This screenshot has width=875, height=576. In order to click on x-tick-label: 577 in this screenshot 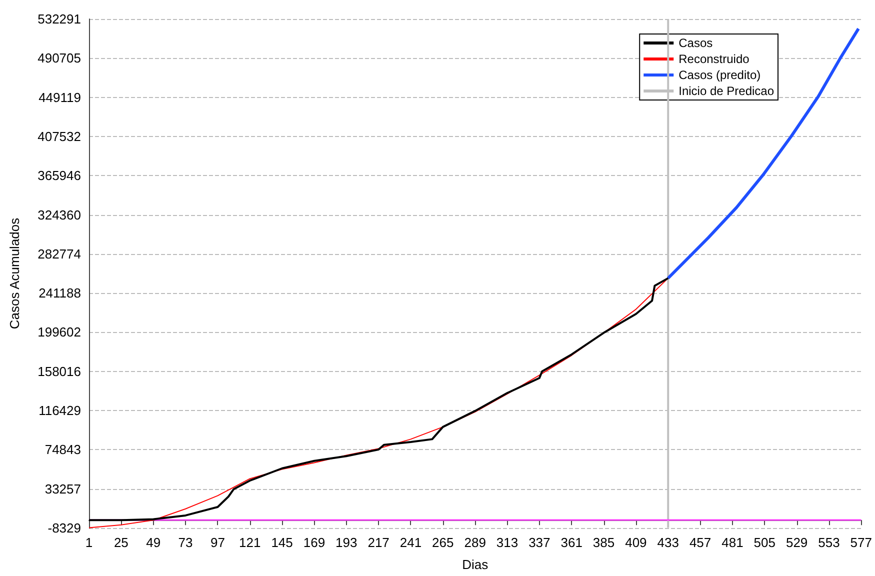, I will do `click(861, 542)`.